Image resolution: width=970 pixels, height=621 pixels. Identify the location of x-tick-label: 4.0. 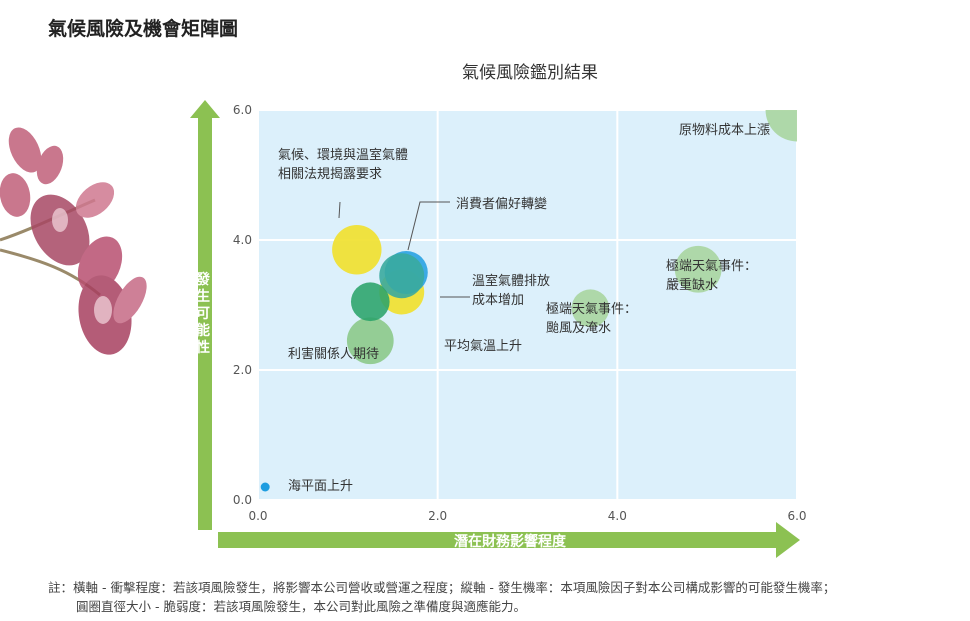
(617, 516).